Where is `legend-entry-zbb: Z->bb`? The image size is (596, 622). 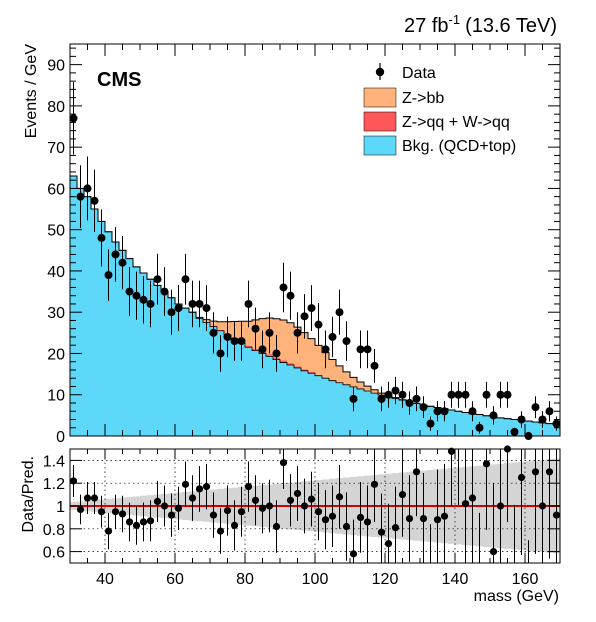 legend-entry-zbb: Z->bb is located at coordinates (403, 97).